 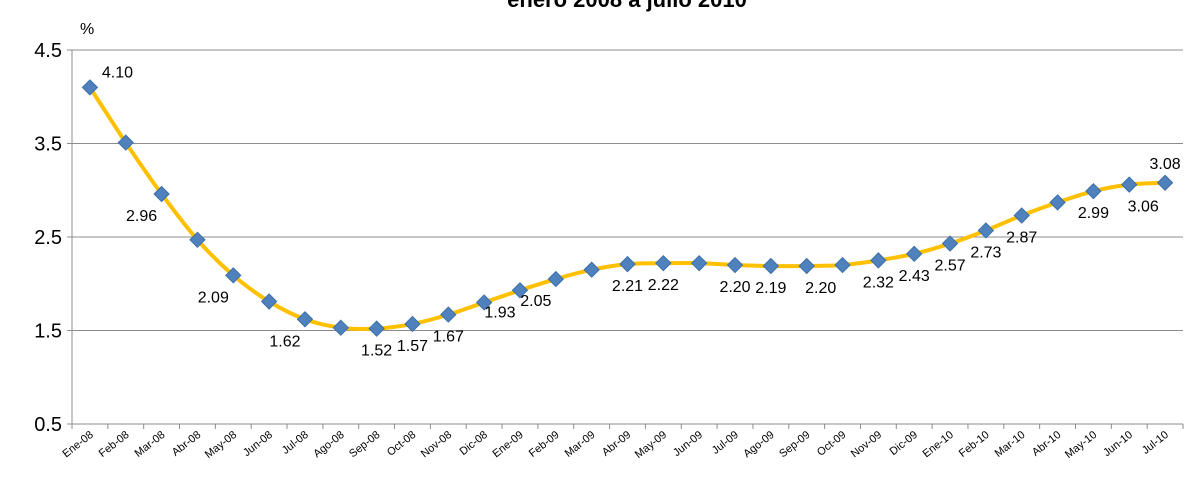 I want to click on data-label: 1.52, so click(x=376, y=351).